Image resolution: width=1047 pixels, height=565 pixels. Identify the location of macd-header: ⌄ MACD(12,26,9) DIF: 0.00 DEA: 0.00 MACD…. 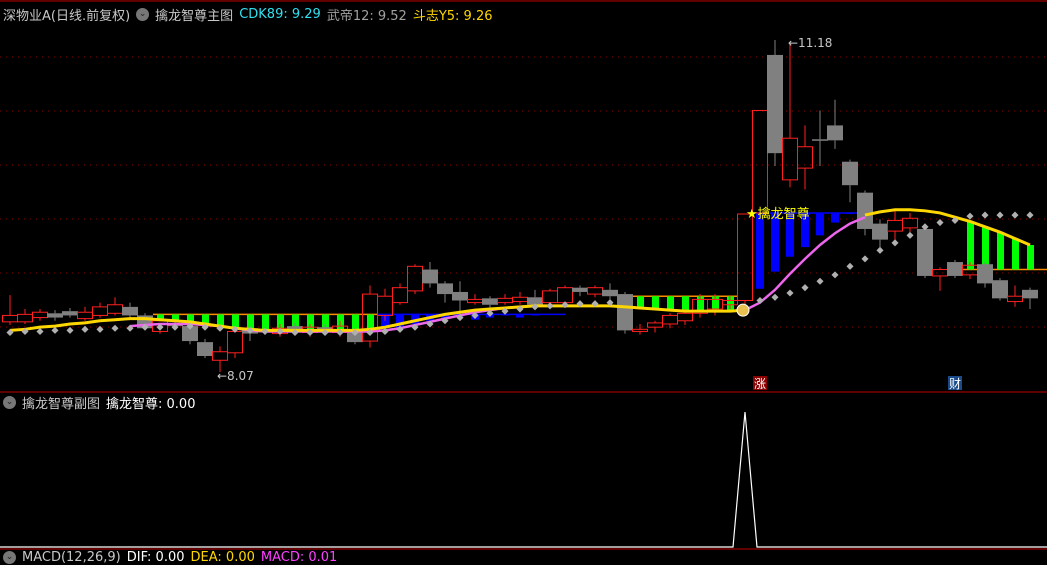
(170, 557).